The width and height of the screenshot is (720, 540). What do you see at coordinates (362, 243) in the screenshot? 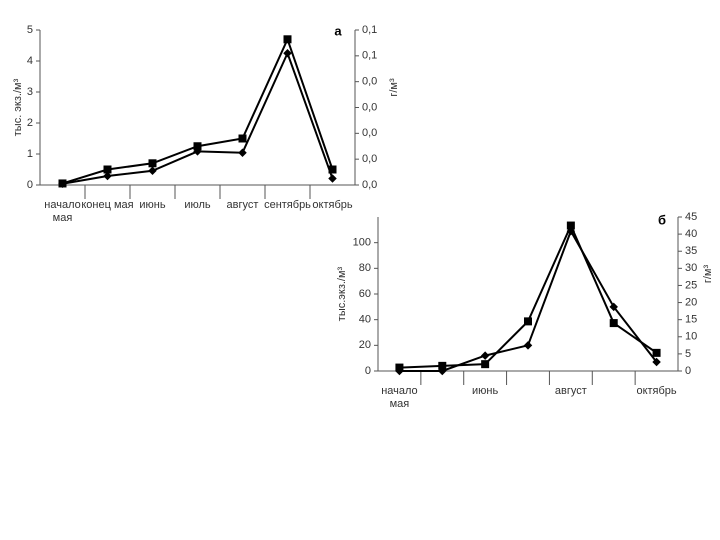
I see `y-tick-label: 100` at bounding box center [362, 243].